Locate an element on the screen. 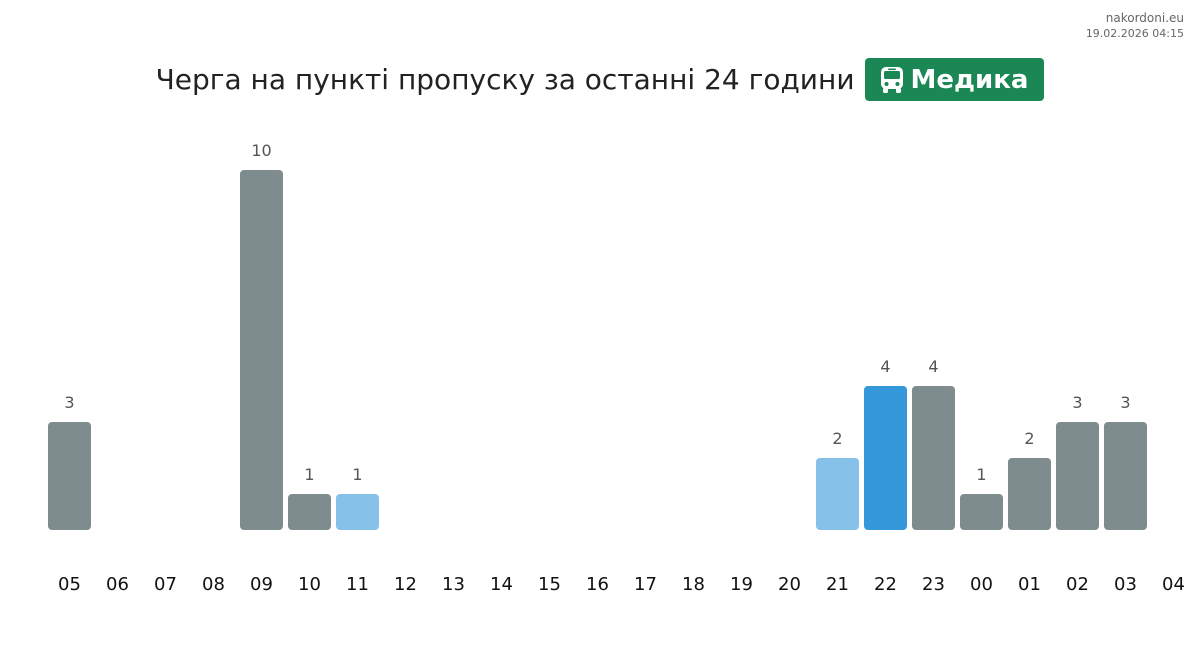 The width and height of the screenshot is (1200, 651). x-tick-04: 04 is located at coordinates (1173, 584).